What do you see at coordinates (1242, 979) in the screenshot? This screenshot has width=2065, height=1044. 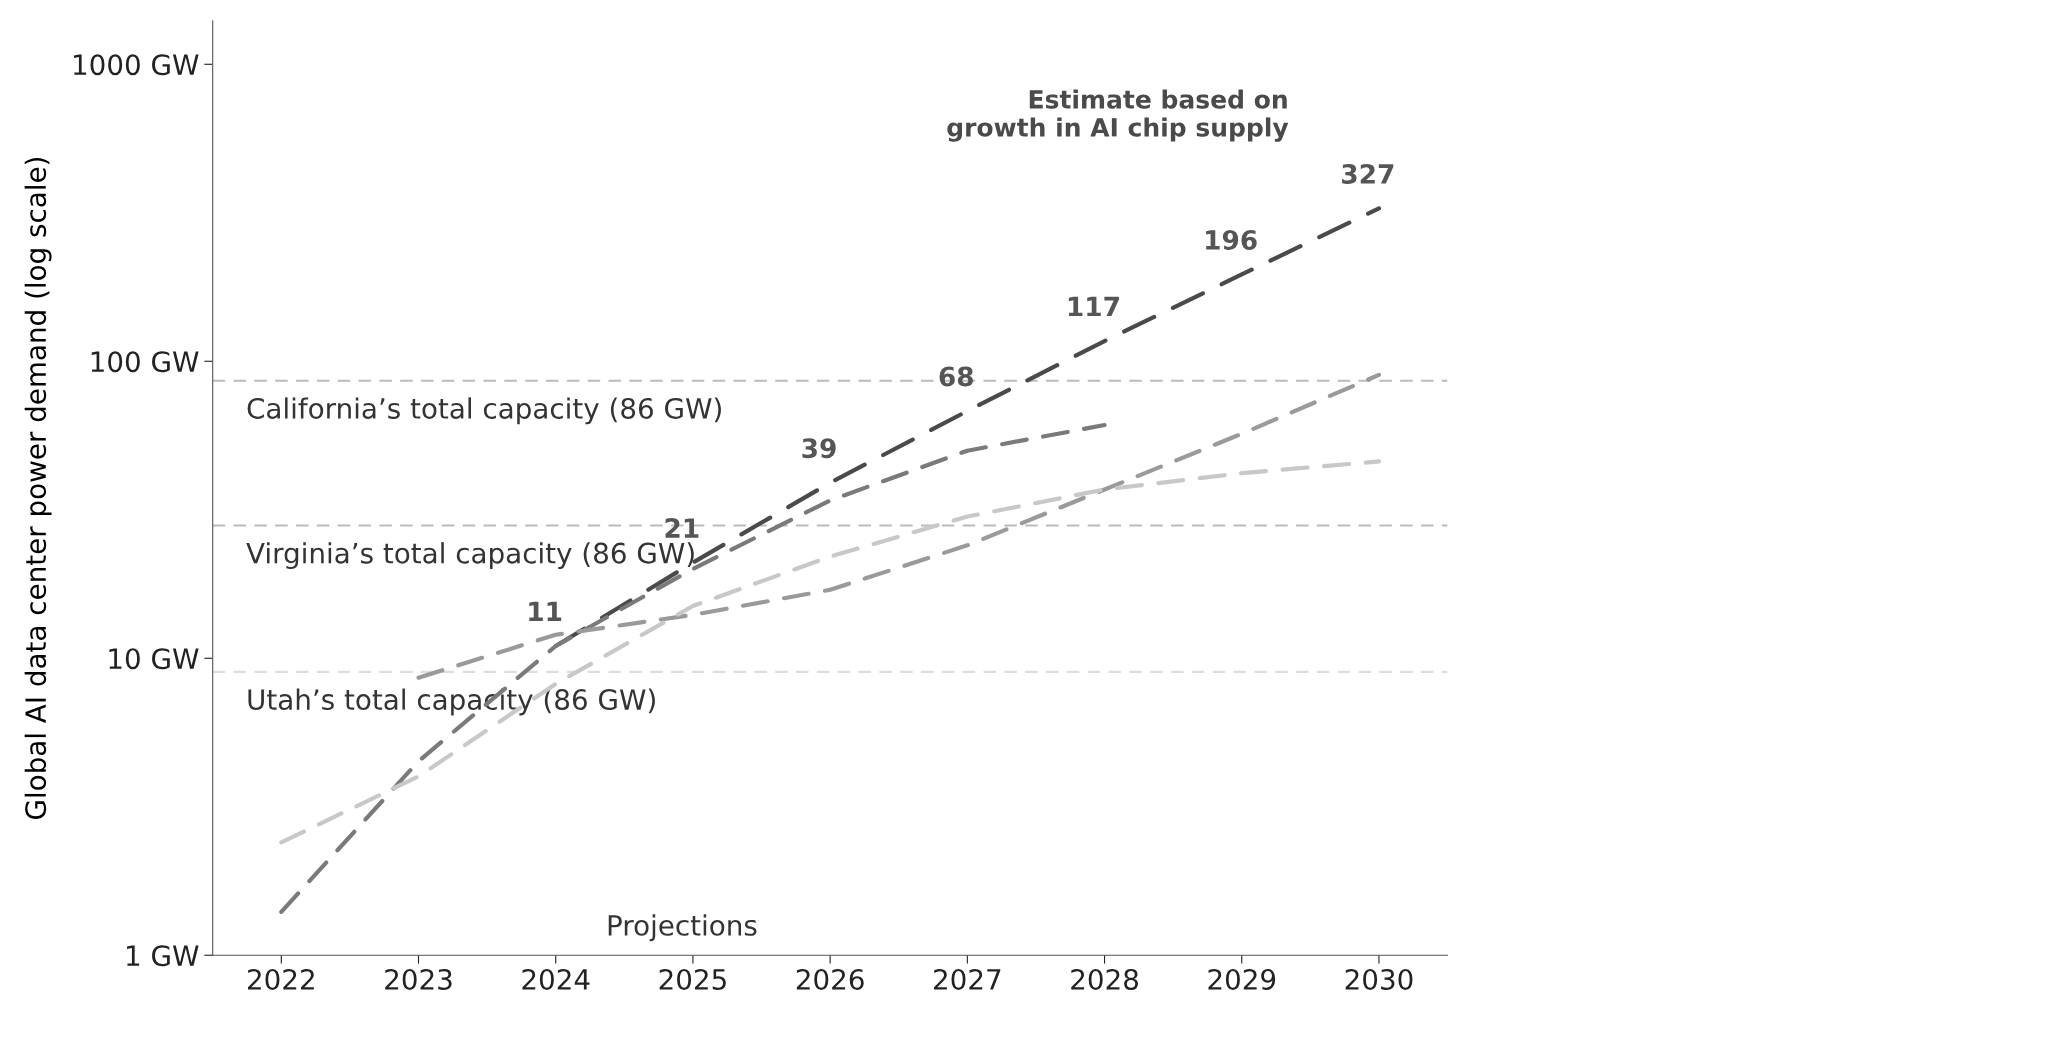 I see `x-tick-label: 2029` at bounding box center [1242, 979].